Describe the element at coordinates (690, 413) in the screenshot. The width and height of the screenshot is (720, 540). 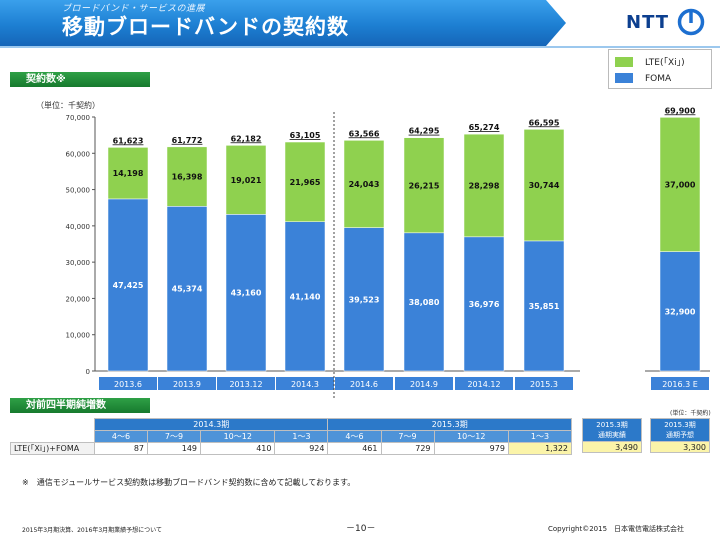
I see `table-unit-note: (単位：千契約)` at that location.